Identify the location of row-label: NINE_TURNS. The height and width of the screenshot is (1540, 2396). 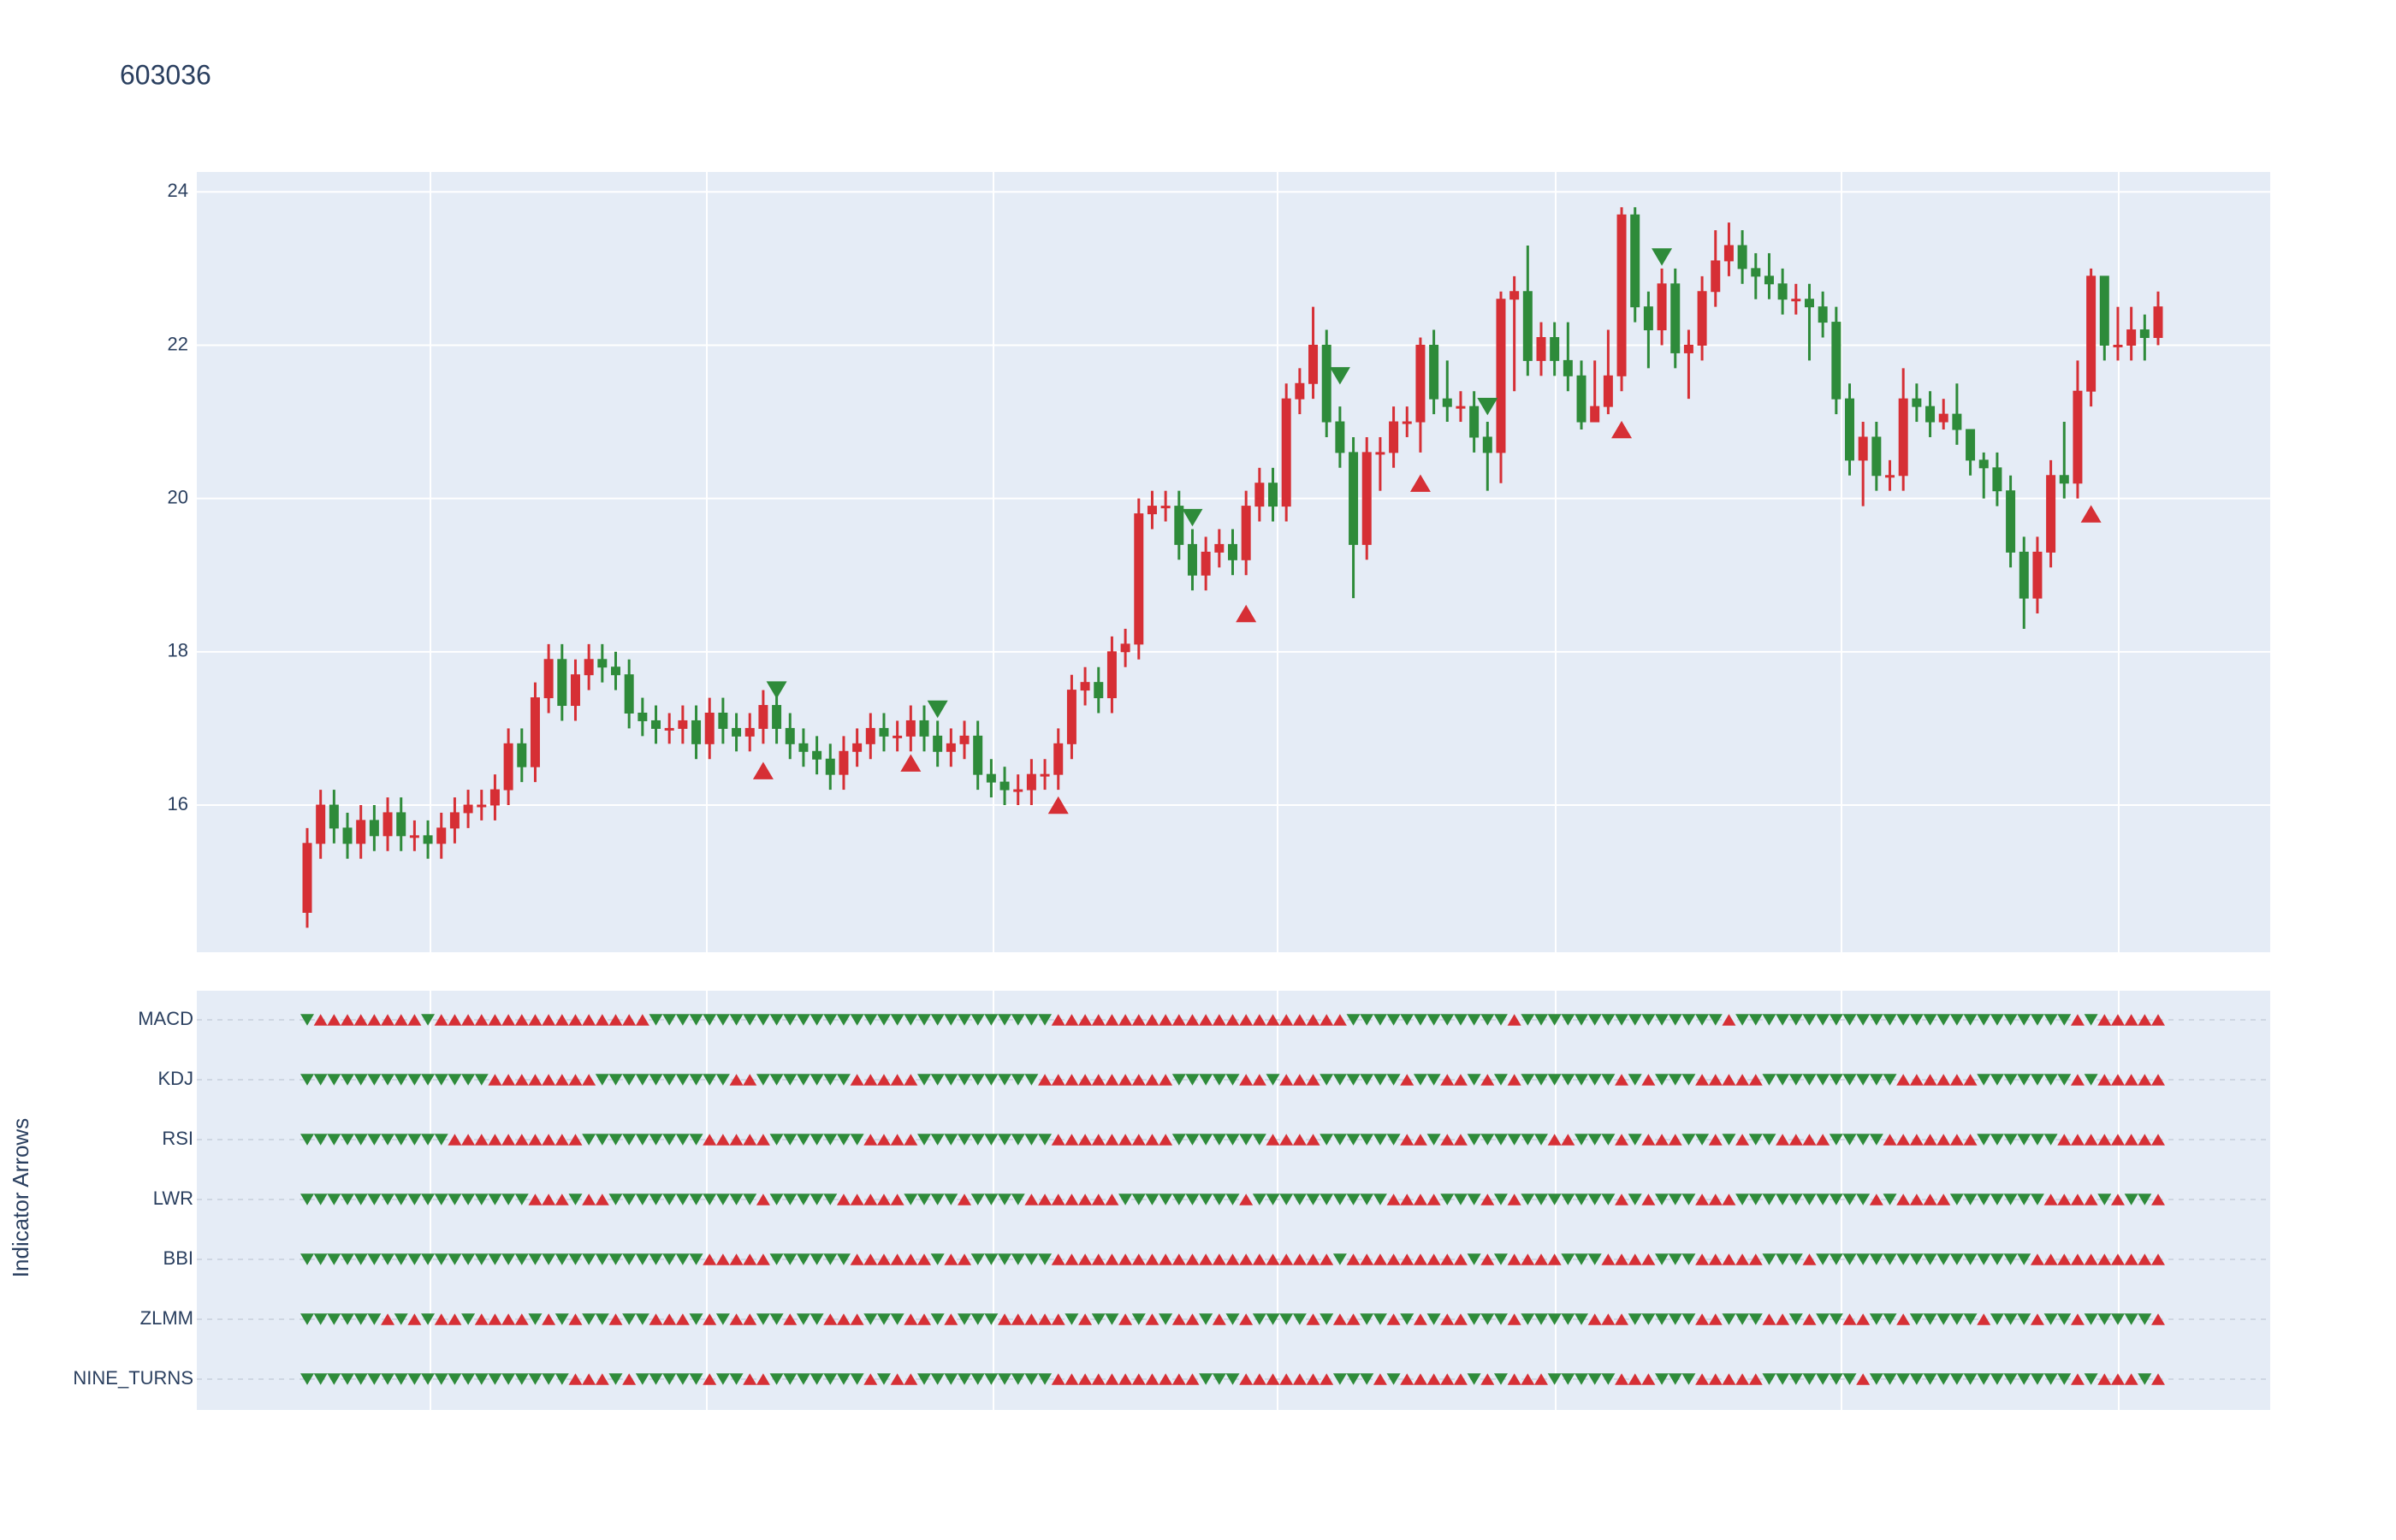
(133, 1378).